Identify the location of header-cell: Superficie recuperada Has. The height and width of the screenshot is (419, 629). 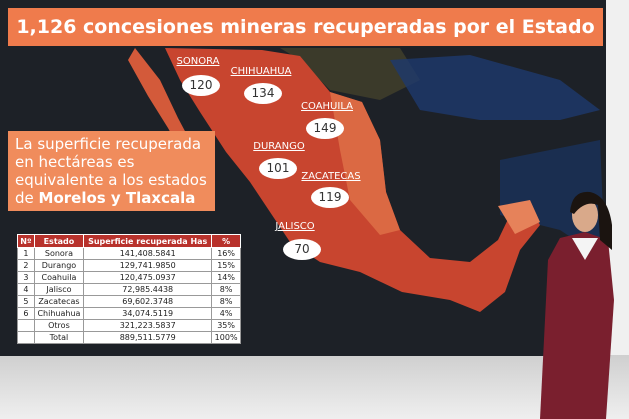
(148, 241).